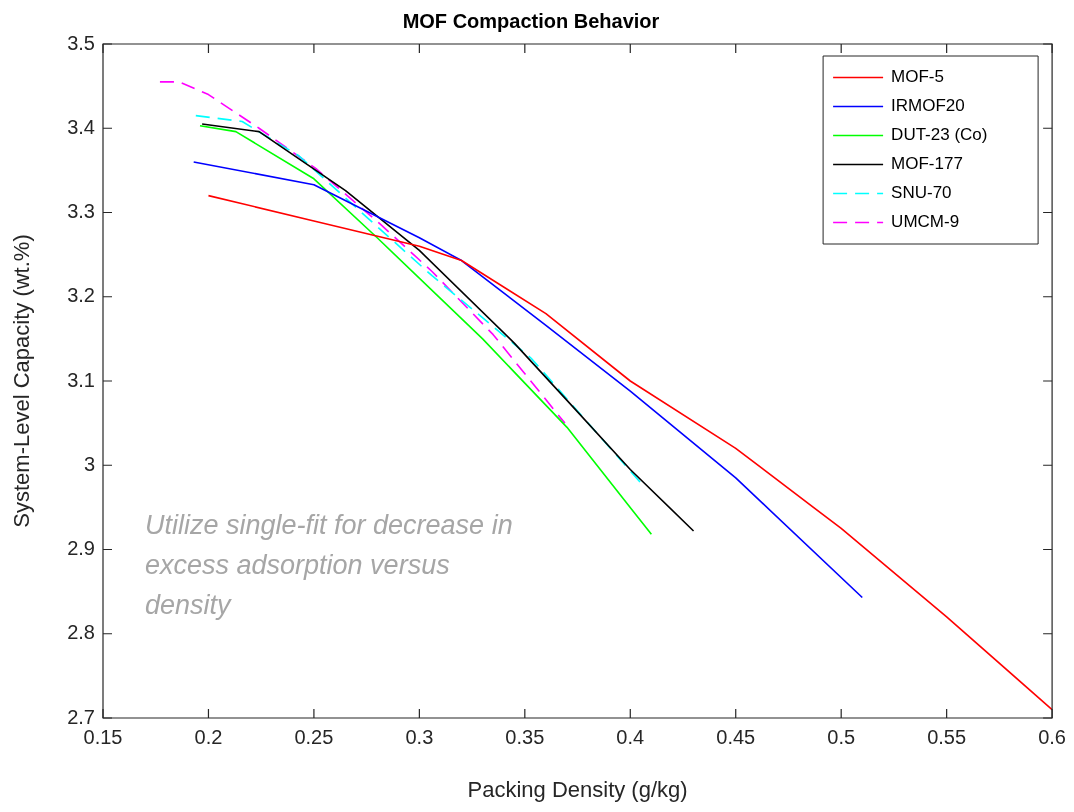 This screenshot has height=812, width=1074. I want to click on y-tick-label: 2.7, so click(81, 716).